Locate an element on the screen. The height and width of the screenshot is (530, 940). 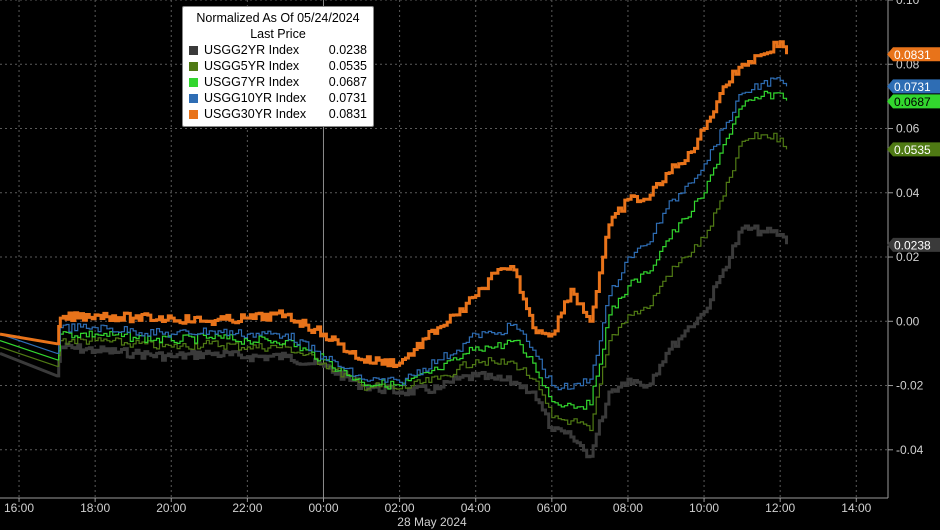
legend-title: Normalized As Of 05/24/2024 is located at coordinates (278, 18).